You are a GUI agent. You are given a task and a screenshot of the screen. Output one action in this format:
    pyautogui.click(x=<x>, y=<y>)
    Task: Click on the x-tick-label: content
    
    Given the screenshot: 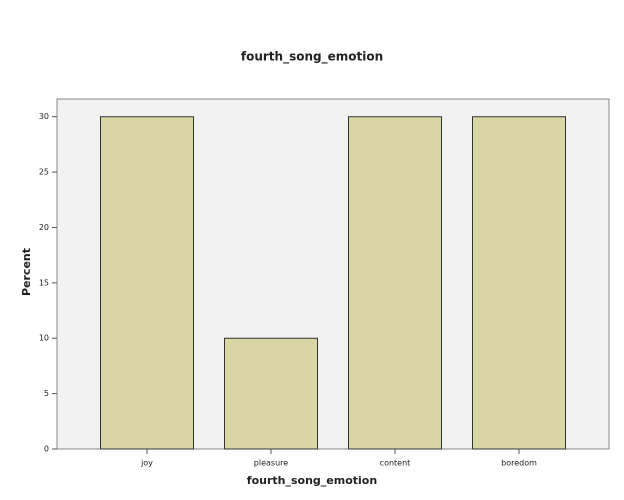 What is the action you would take?
    pyautogui.click(x=395, y=463)
    